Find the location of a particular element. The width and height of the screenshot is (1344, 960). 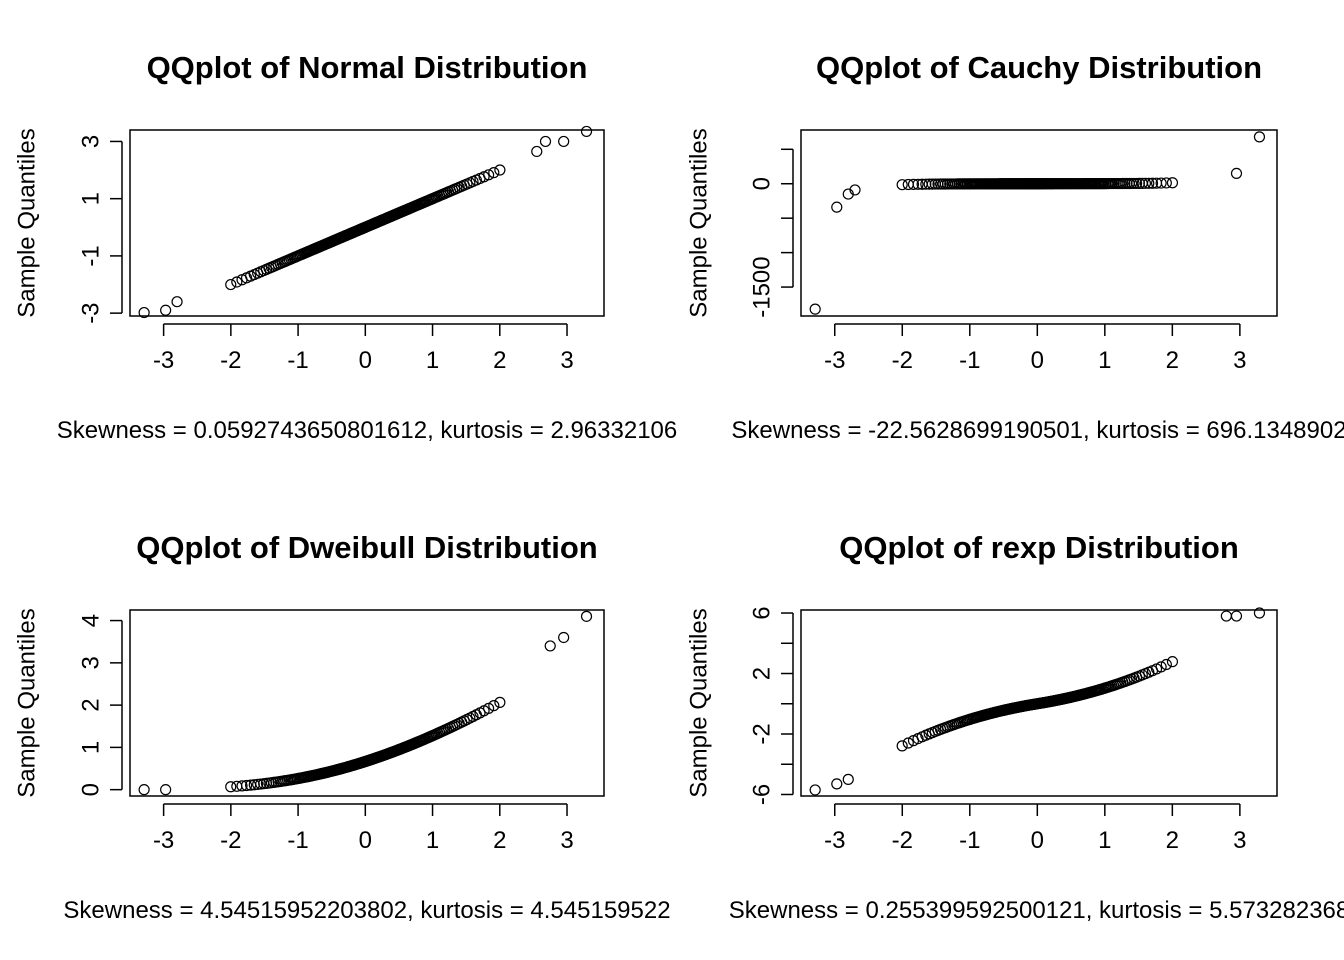

y-tick-label: 6 is located at coordinates (761, 612).